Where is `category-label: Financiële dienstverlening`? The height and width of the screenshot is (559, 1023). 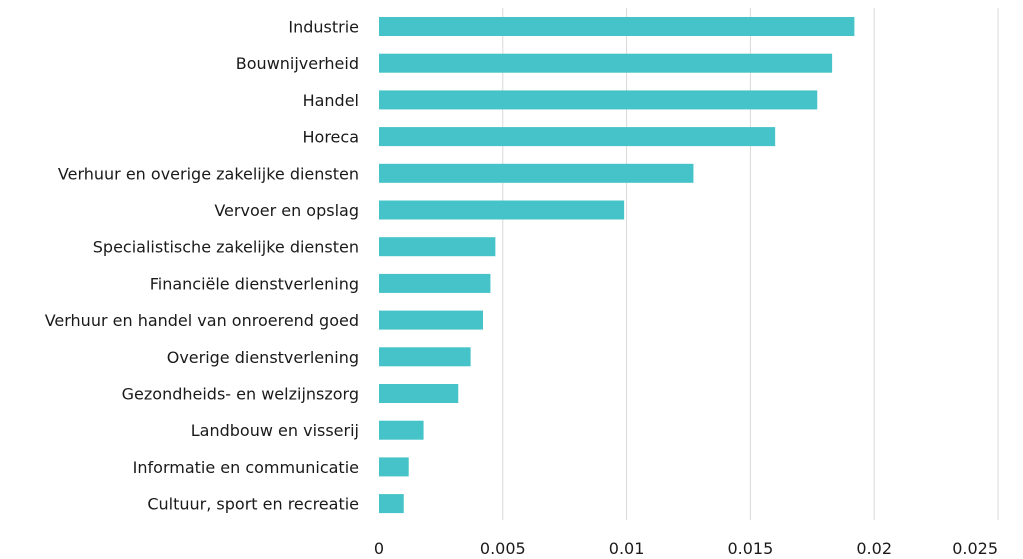
category-label: Financiële dienstverlening is located at coordinates (254, 283).